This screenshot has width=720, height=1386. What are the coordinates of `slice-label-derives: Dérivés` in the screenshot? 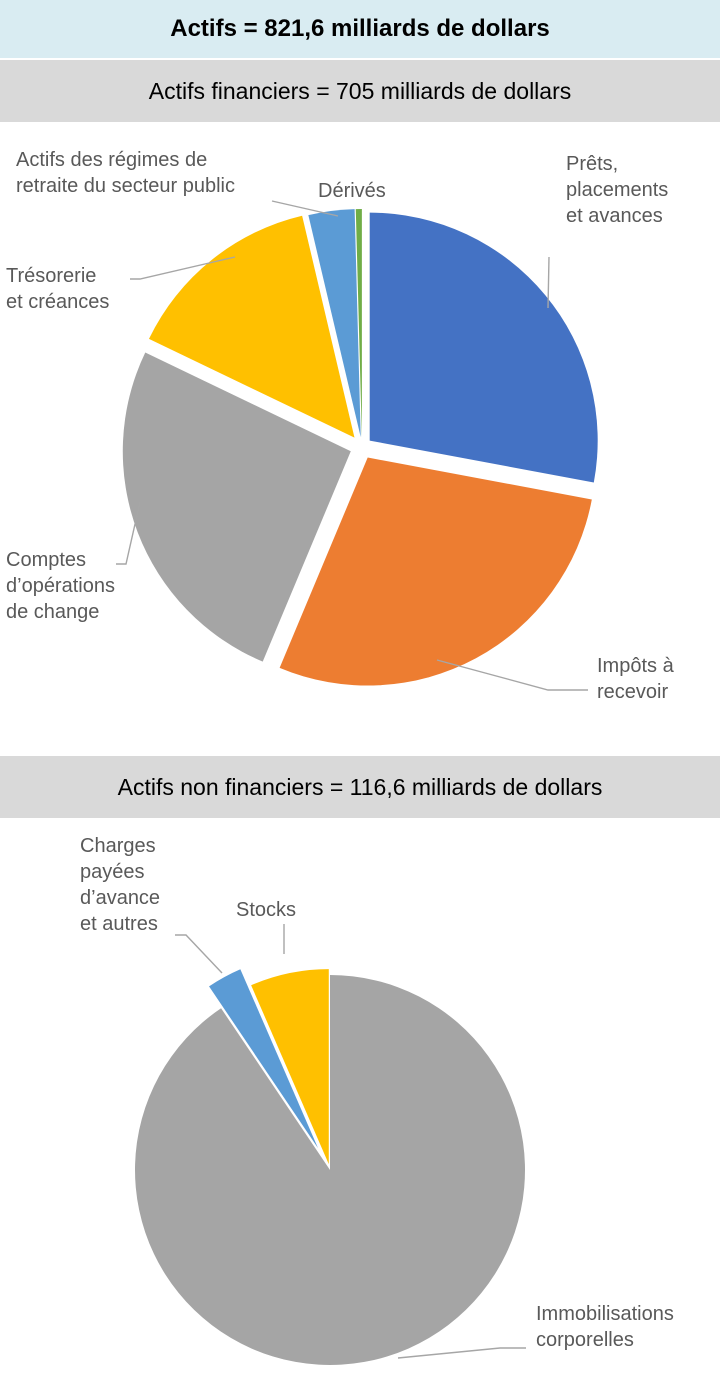 It's located at (352, 191).